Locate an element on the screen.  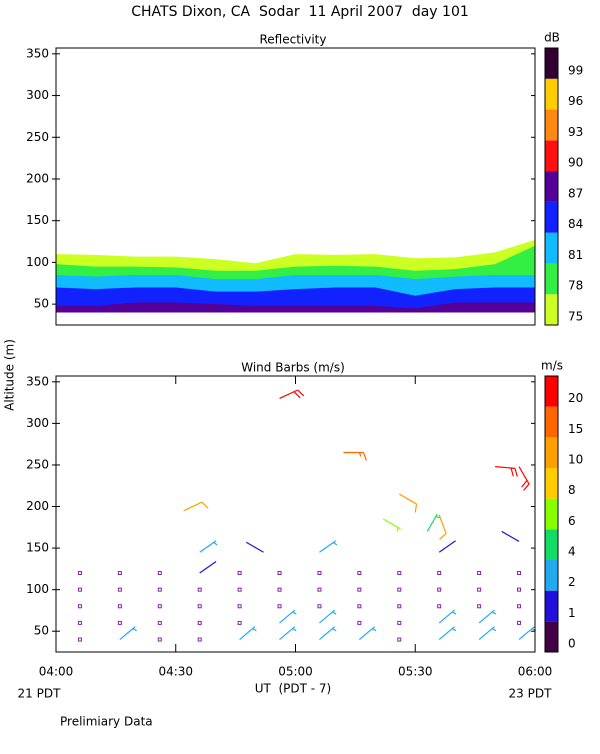
y-tick-label: 100 is located at coordinates (37, 262).